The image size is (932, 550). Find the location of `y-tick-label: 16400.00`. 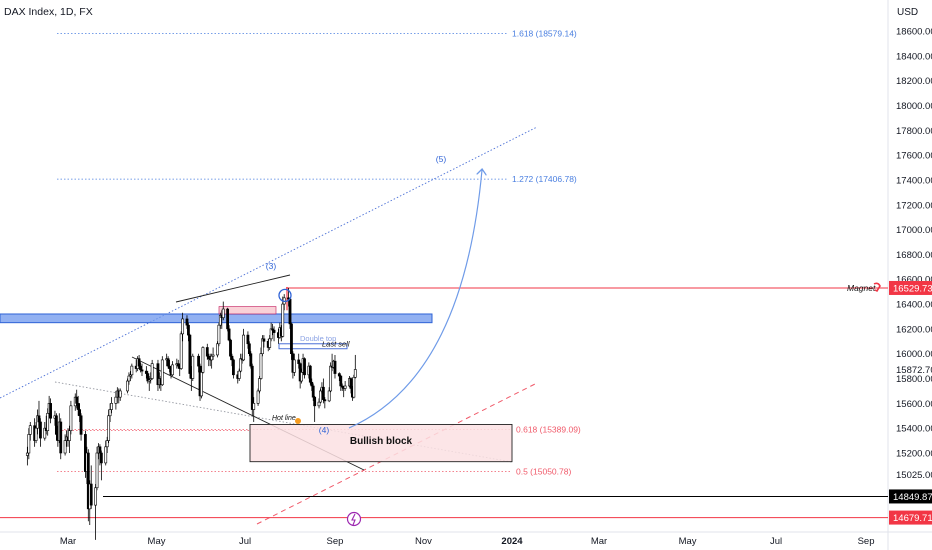

y-tick-label: 16400.00 is located at coordinates (914, 305).